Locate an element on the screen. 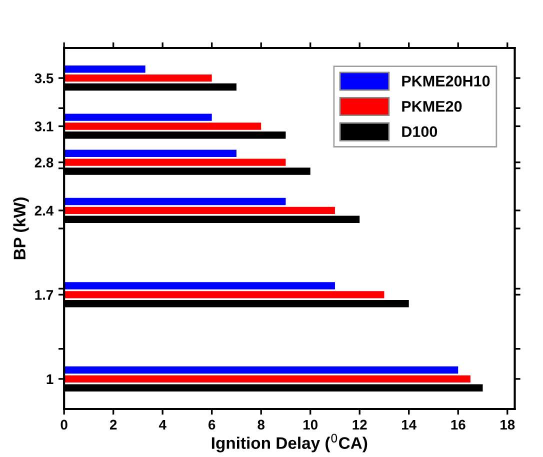 The width and height of the screenshot is (543, 457). y-tick-label: 1.7 is located at coordinates (44, 295).